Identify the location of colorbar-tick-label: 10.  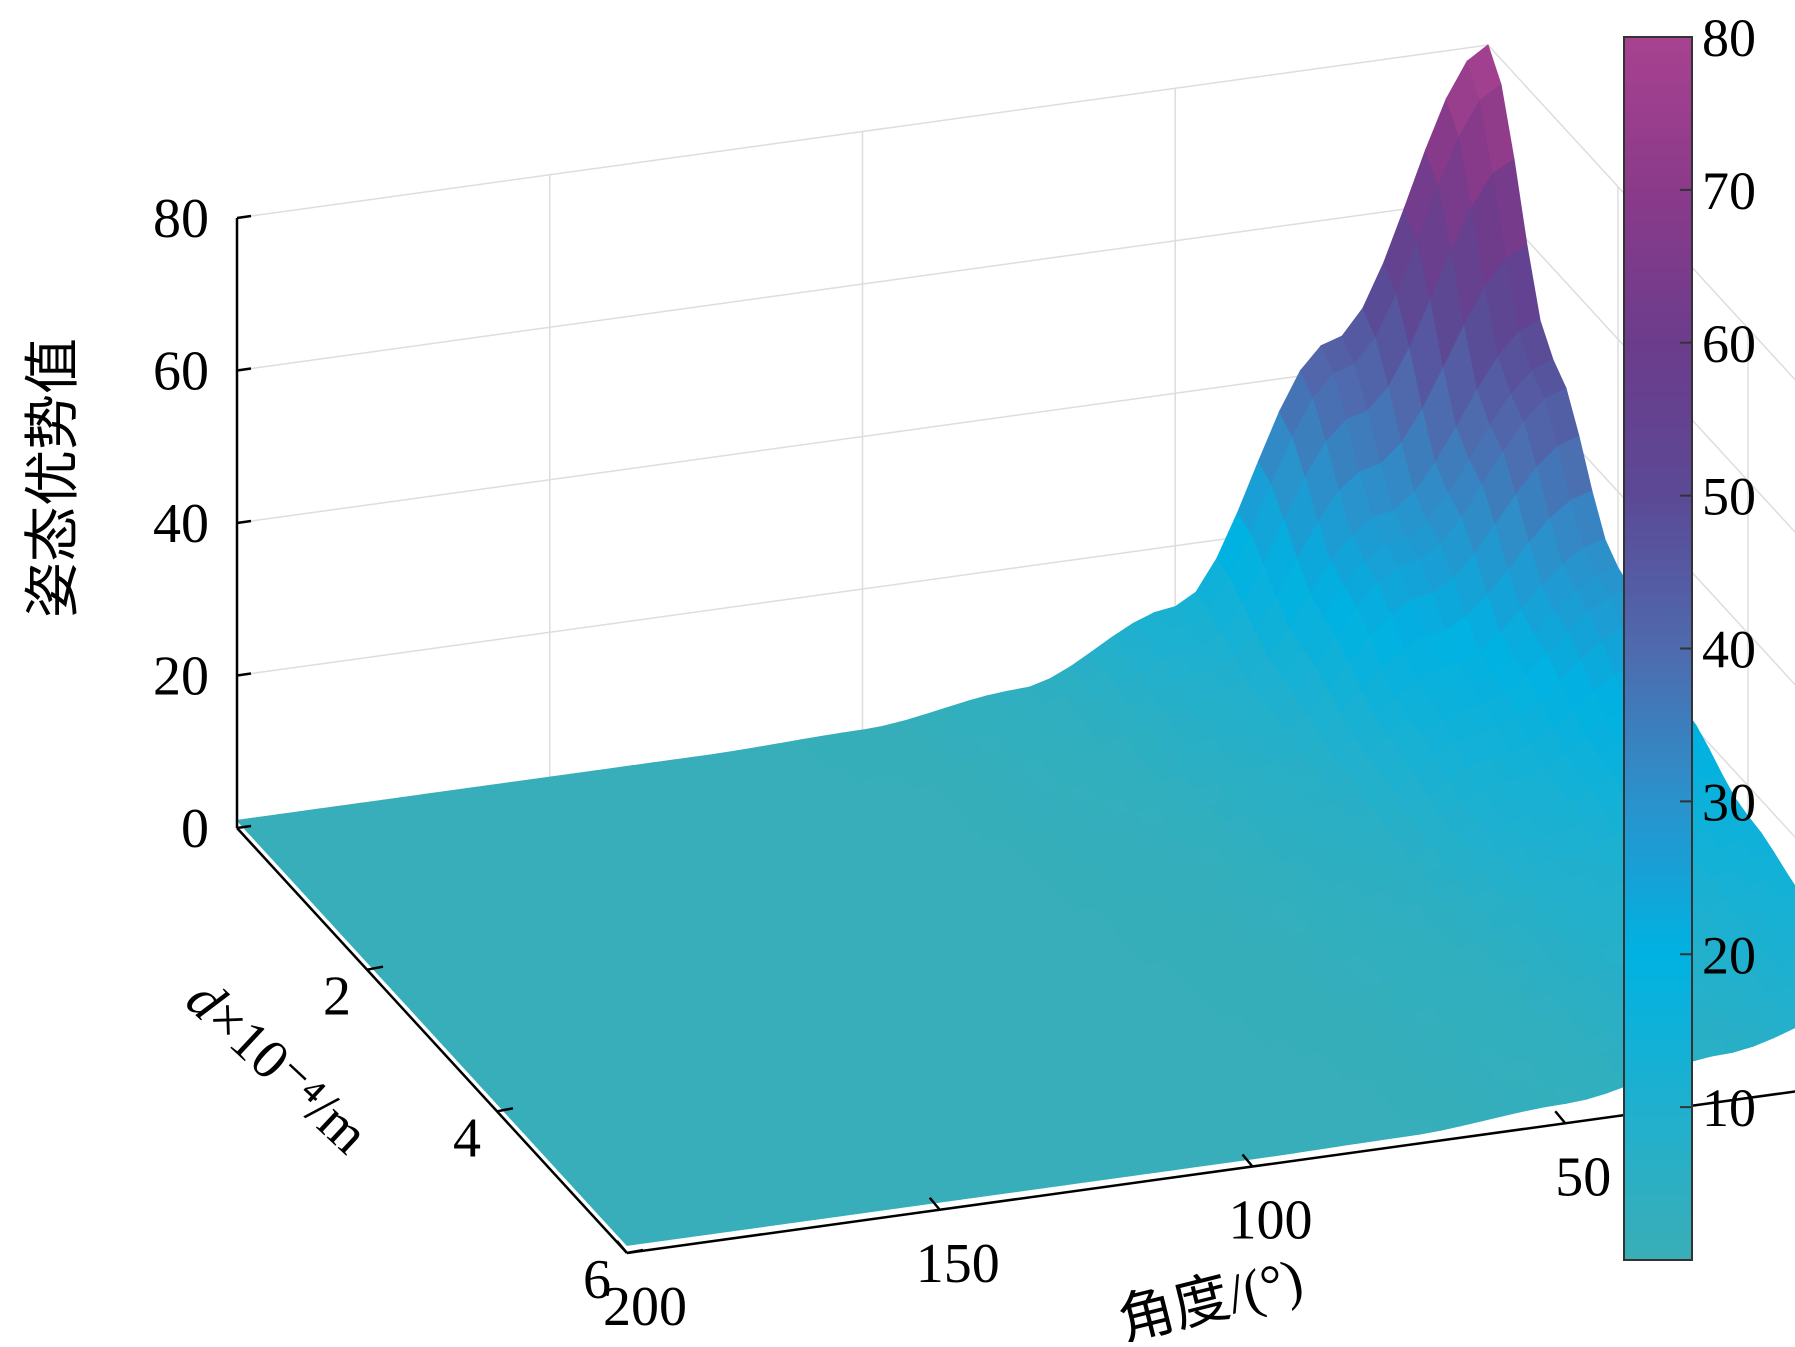
(1729, 1108).